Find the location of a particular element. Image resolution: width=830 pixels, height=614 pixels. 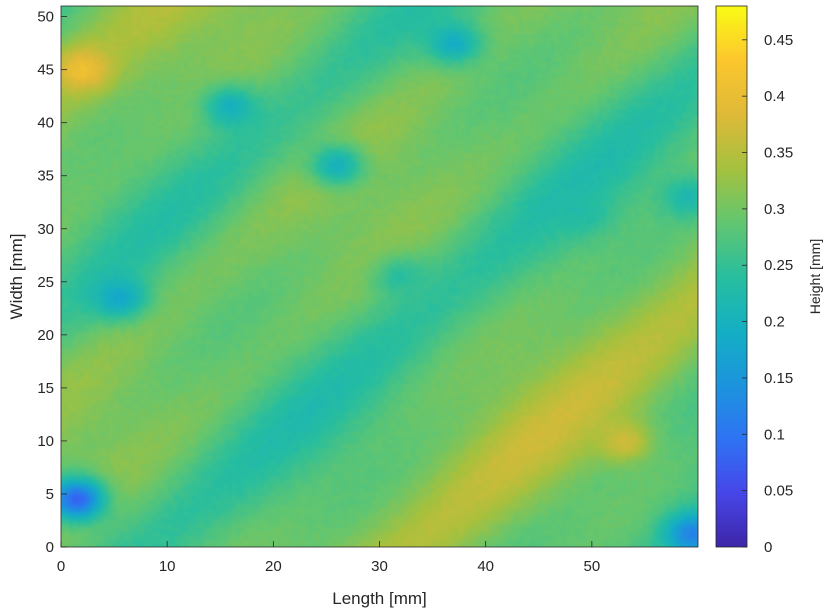

colorbar-tick-label: 0.4 is located at coordinates (774, 96).